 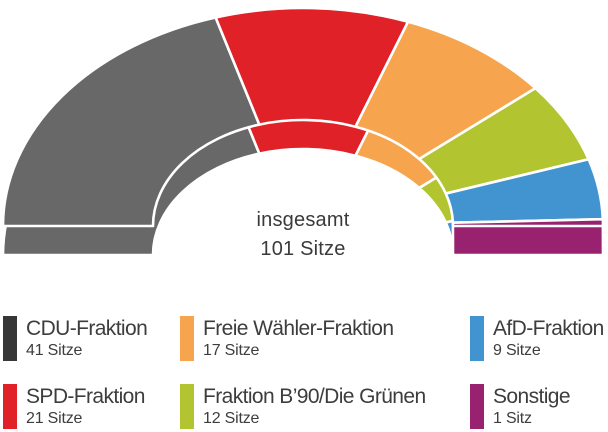 I want to click on chart-center-label: insgesamt 101 Sitze, so click(x=303, y=235).